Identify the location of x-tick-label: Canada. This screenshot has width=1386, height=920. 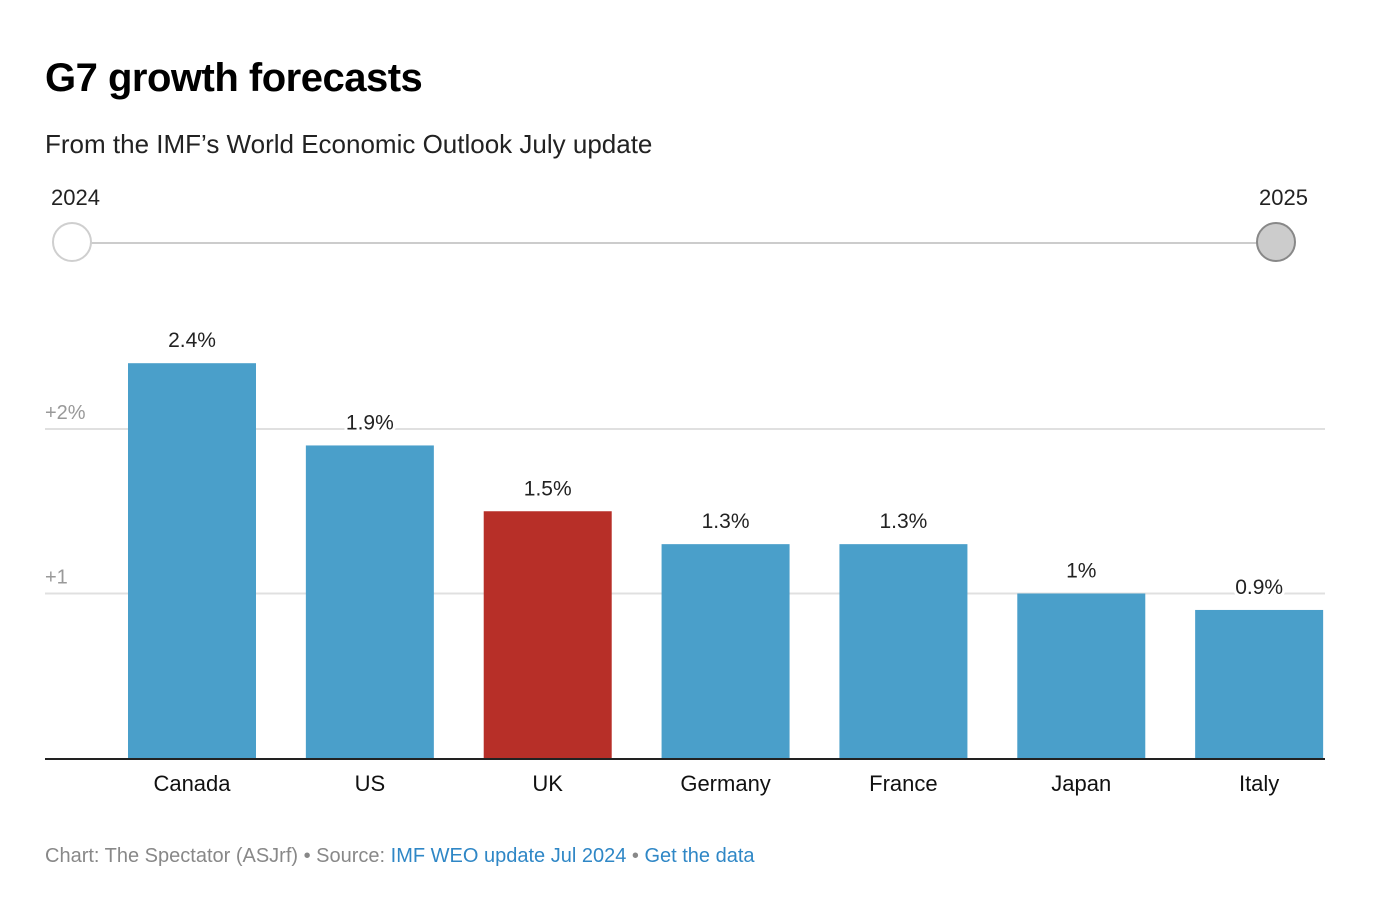
(192, 783).